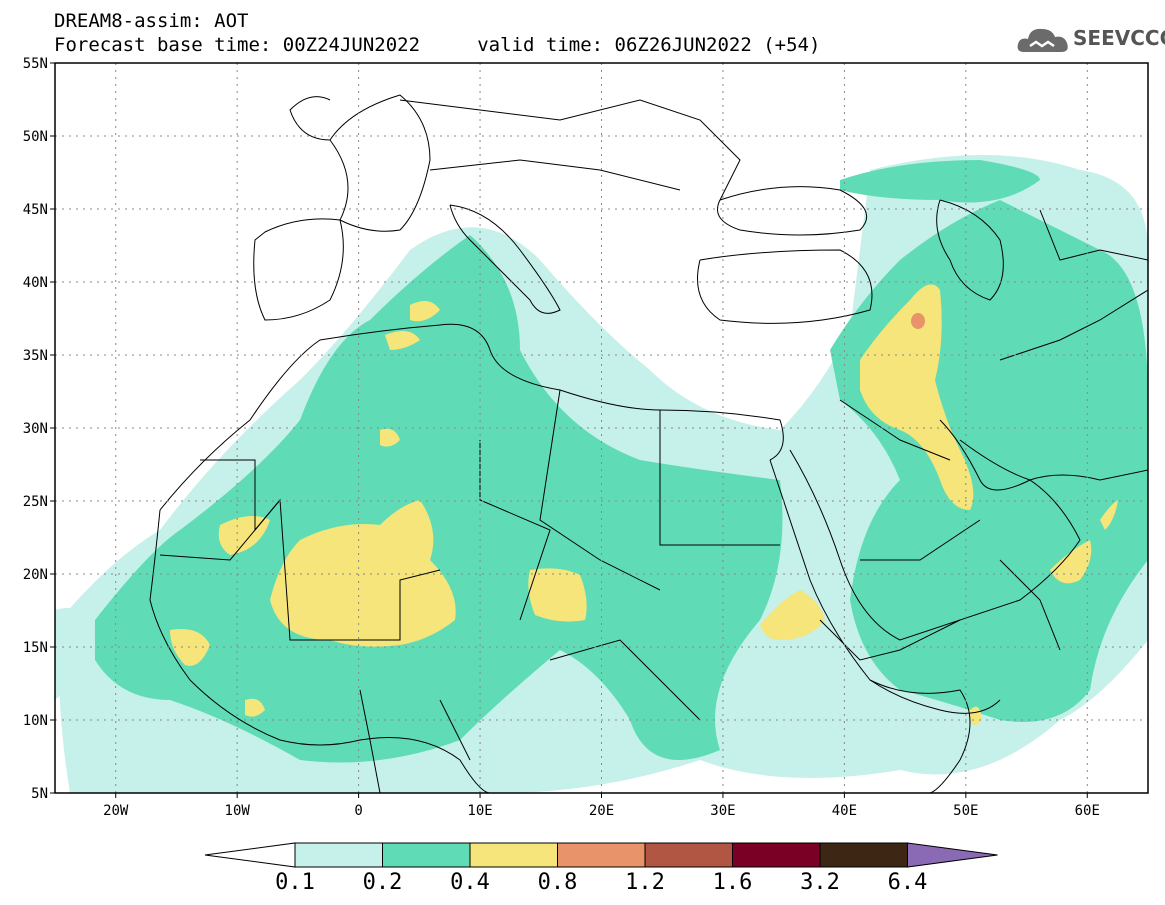 The width and height of the screenshot is (1165, 905). What do you see at coordinates (238, 811) in the screenshot?
I see `lon-label: 10W` at bounding box center [238, 811].